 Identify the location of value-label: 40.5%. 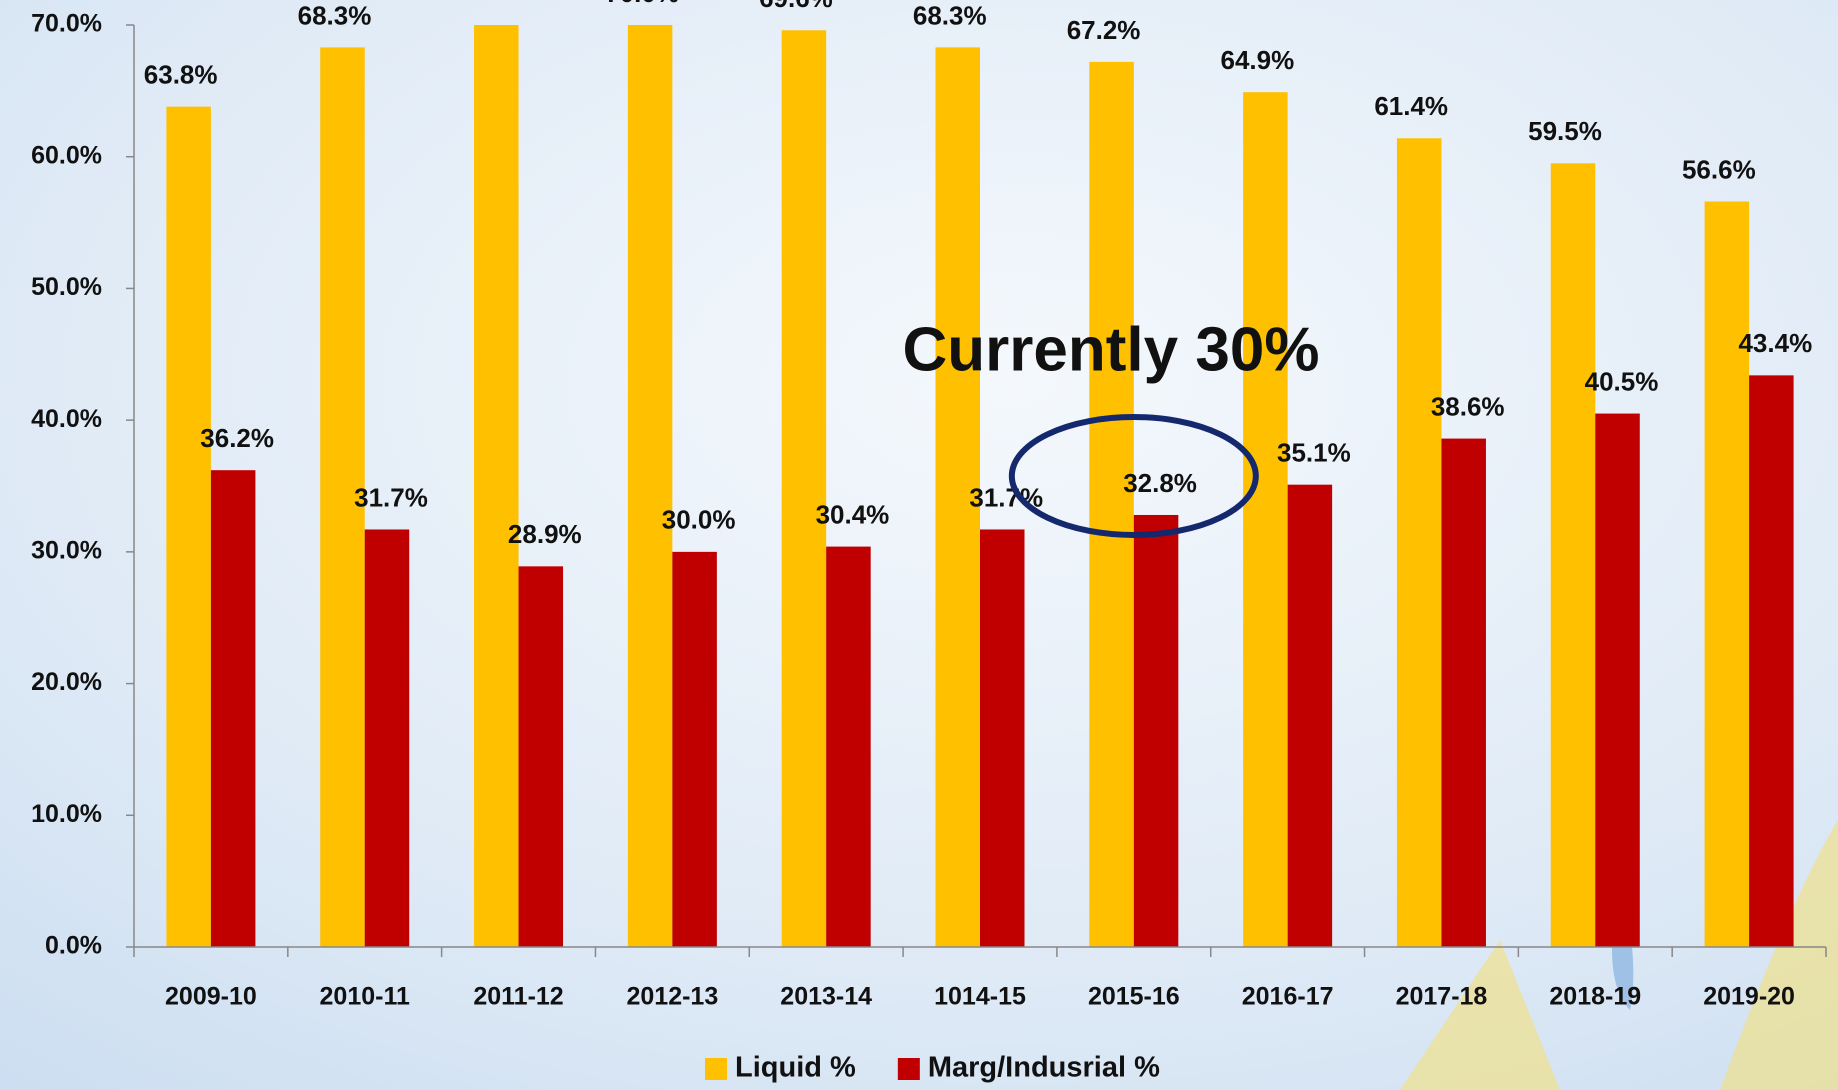
(1622, 381).